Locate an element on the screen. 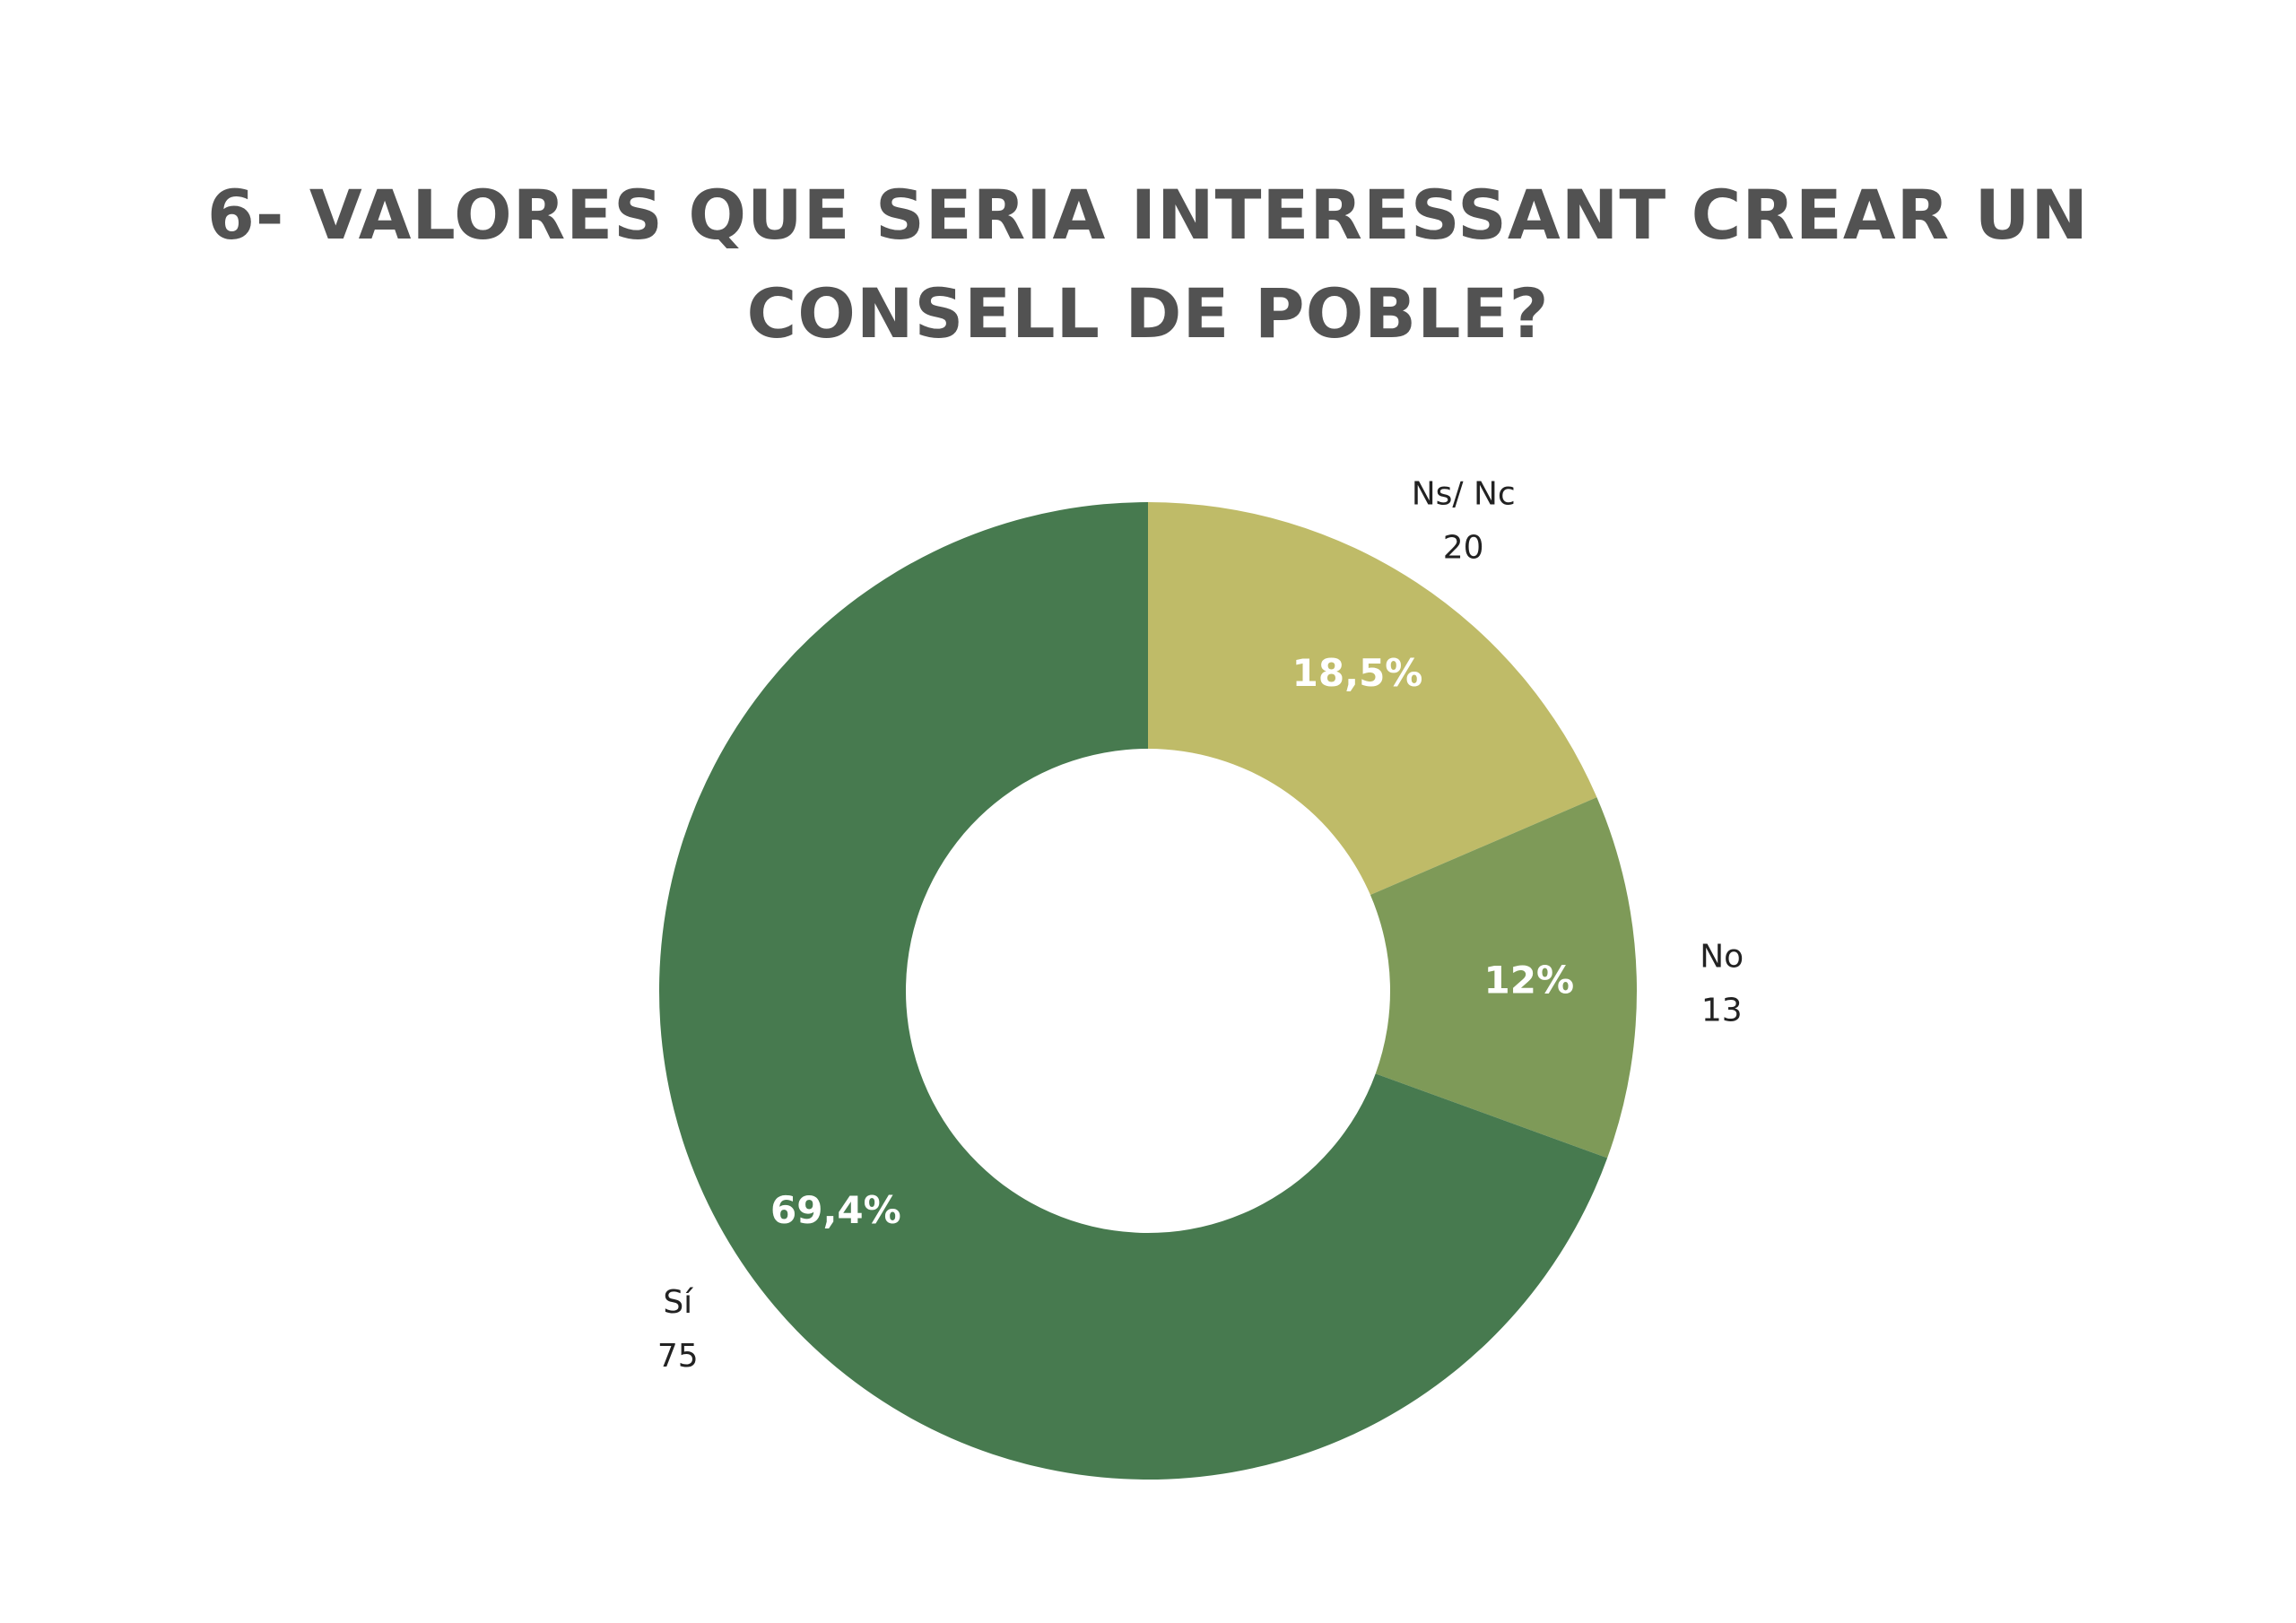 This screenshot has width=2296, height=1623. category-name-no: No is located at coordinates (1722, 956).